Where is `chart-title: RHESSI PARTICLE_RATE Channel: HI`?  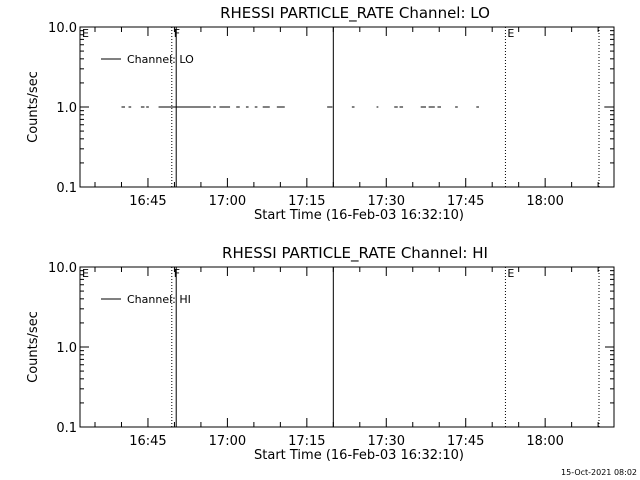
chart-title: RHESSI PARTICLE_RATE Channel: HI is located at coordinates (355, 253).